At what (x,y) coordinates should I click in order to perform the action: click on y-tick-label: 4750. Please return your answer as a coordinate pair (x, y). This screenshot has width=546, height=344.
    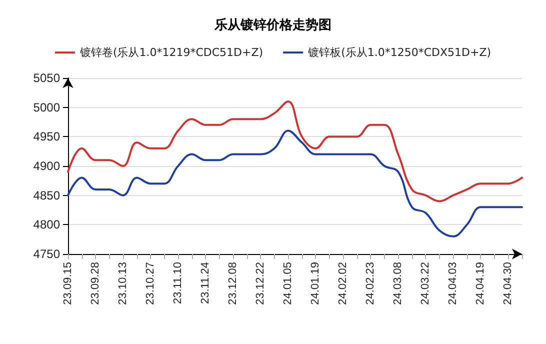
    Looking at the image, I should click on (46, 254).